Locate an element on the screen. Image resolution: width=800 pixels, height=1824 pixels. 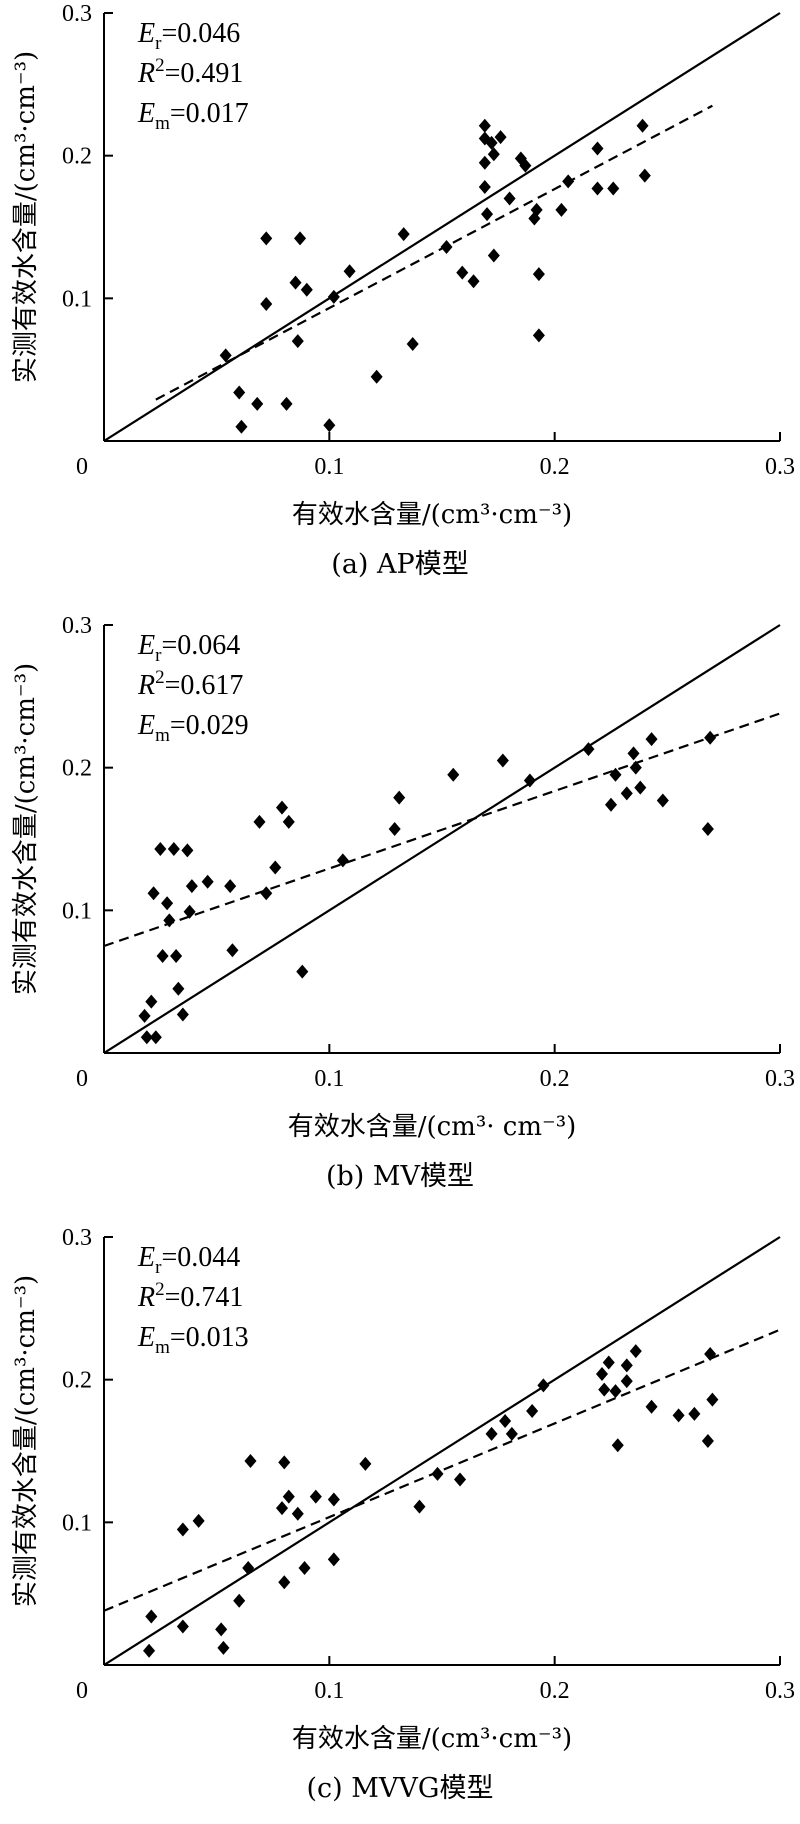
stat-label: Er=0.046 is located at coordinates (188, 36).